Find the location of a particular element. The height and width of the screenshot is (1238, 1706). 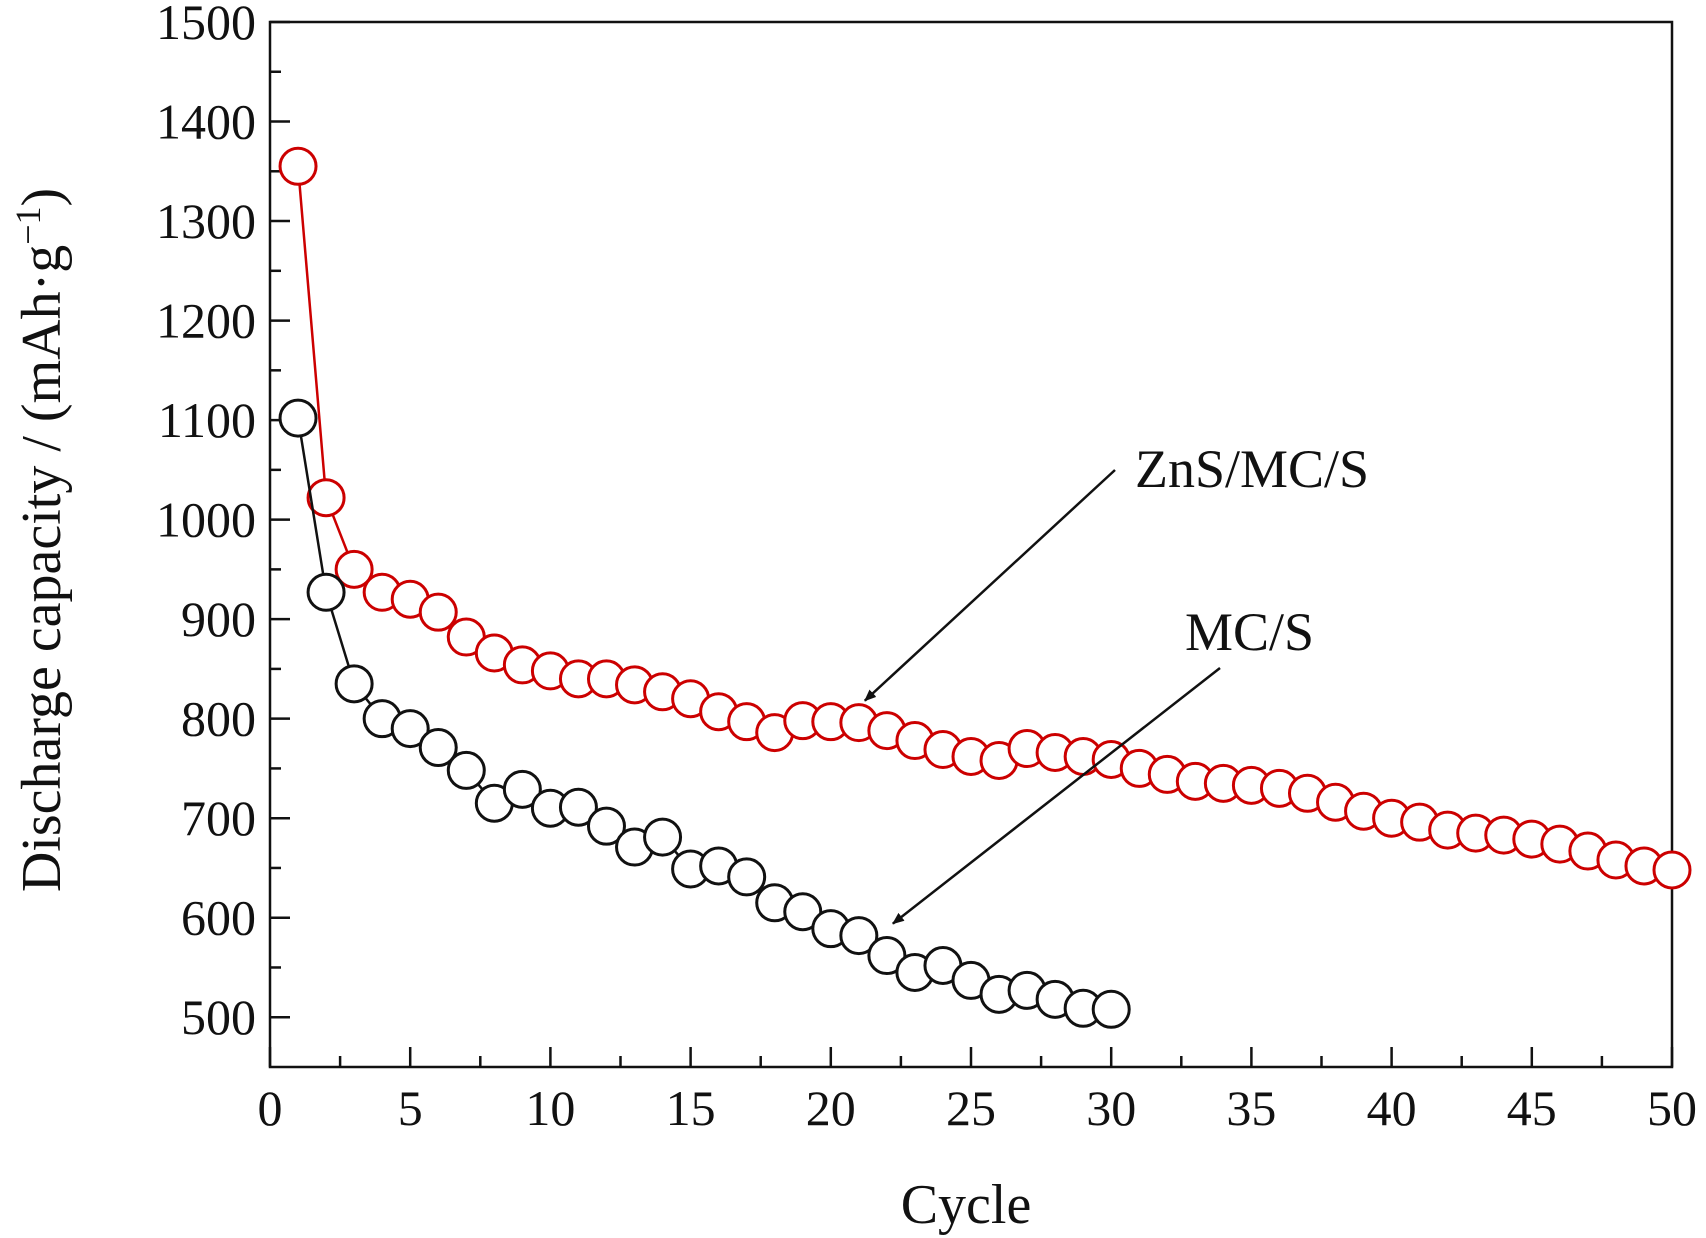

x-tick-label: 0 is located at coordinates (270, 1108).